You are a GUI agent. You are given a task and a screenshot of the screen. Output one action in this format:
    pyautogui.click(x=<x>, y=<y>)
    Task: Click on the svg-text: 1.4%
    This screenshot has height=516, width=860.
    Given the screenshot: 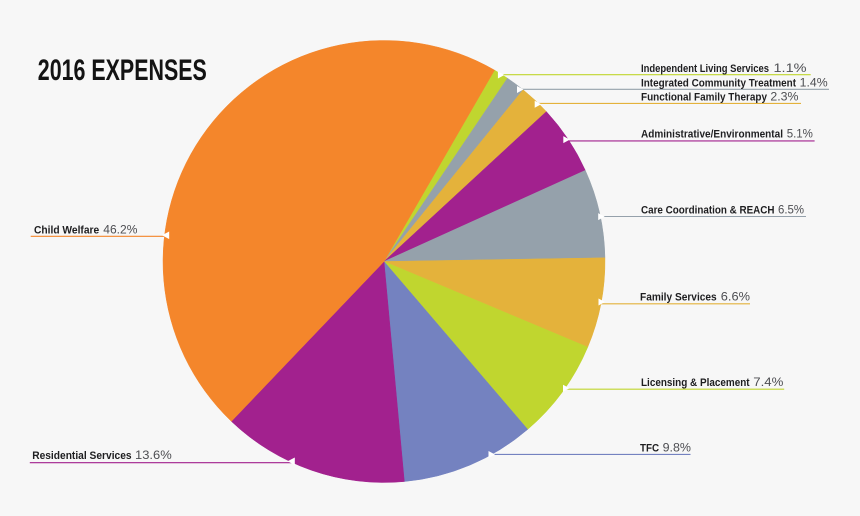 What is the action you would take?
    pyautogui.click(x=814, y=84)
    